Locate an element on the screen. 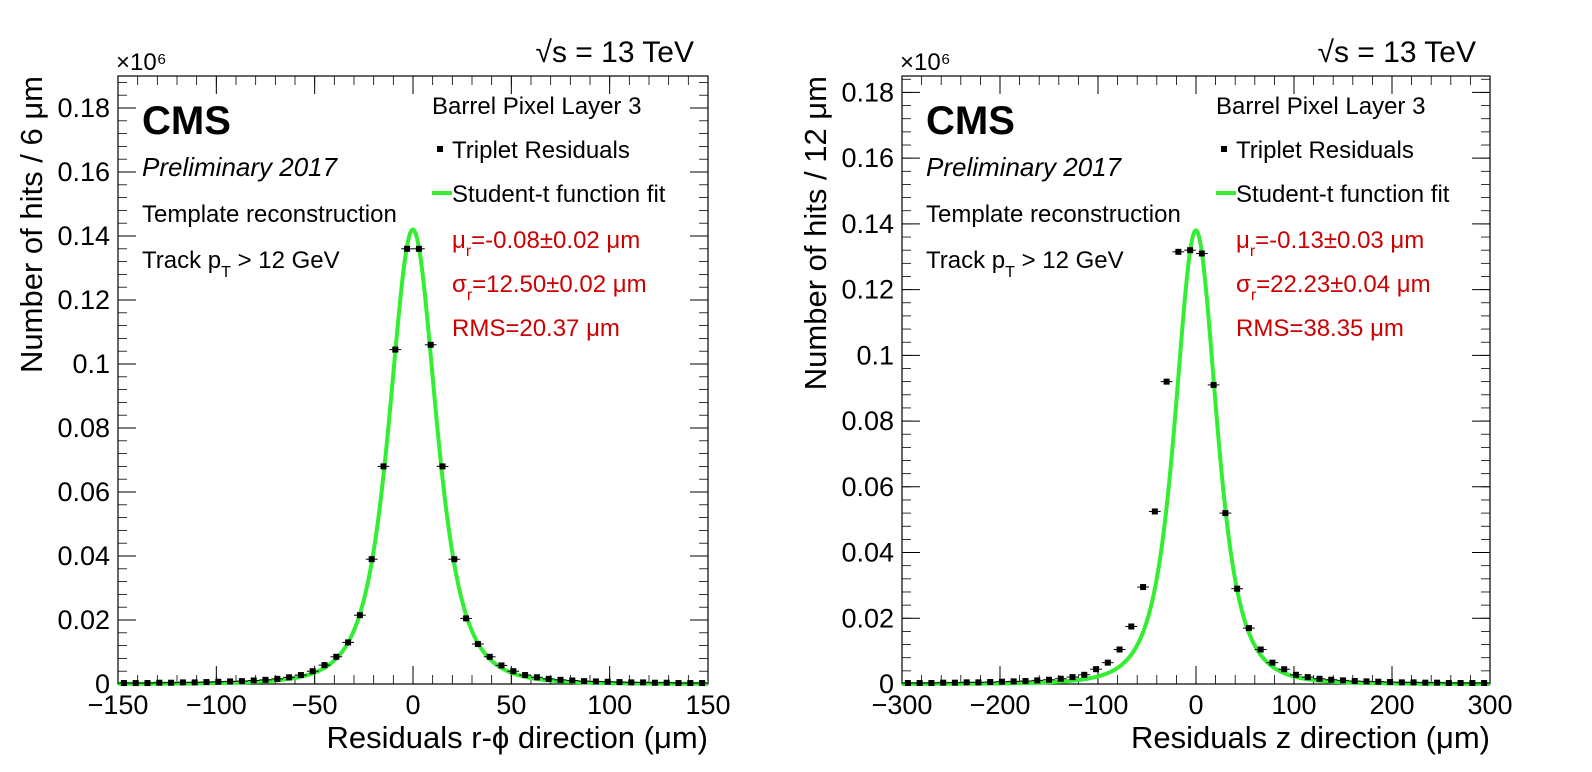 The height and width of the screenshot is (772, 1592). x-tick-label: −200 is located at coordinates (1000, 705).